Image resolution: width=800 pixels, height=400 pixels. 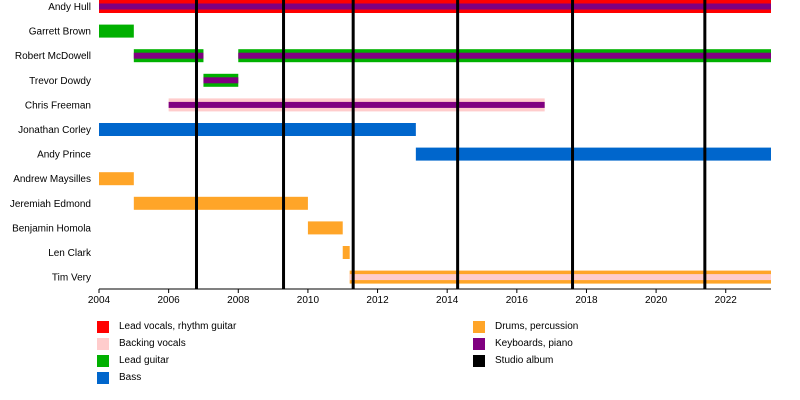 What do you see at coordinates (60, 81) in the screenshot?
I see `member-label-trevor-dowdy: Trevor Dowdy` at bounding box center [60, 81].